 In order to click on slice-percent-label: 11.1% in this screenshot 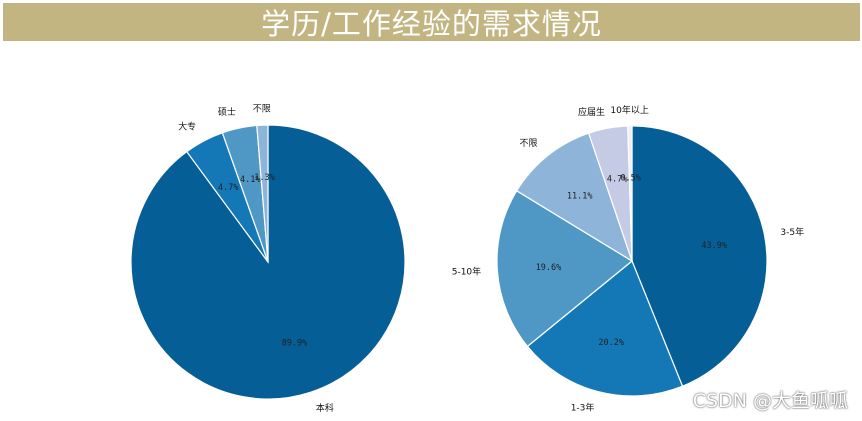, I will do `click(580, 197)`.